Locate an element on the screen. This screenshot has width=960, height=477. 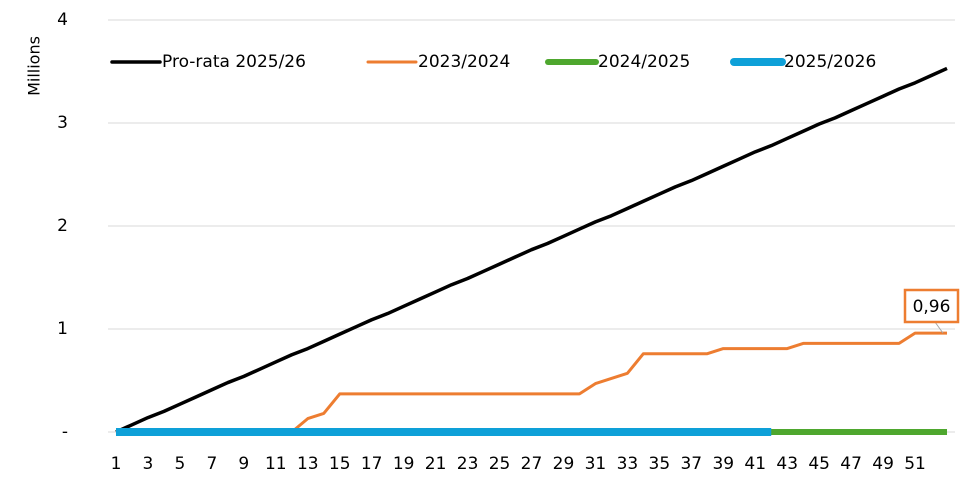
y-tick-label: 2 is located at coordinates (62, 226).